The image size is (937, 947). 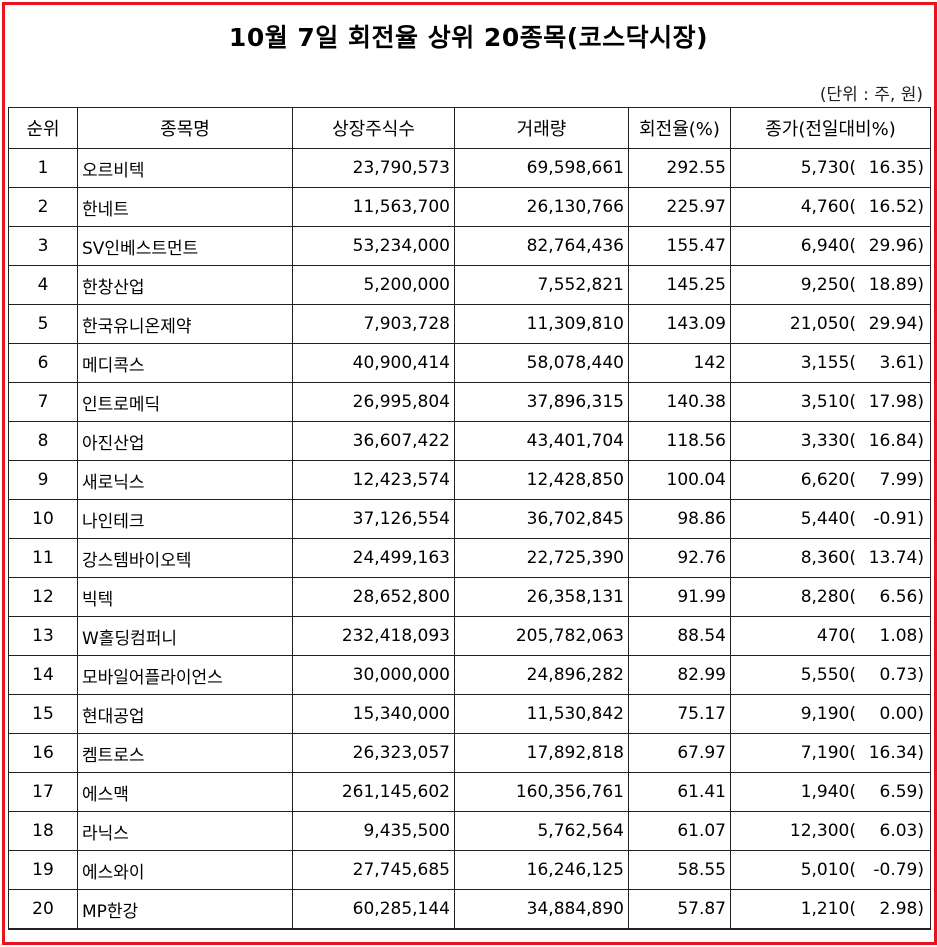 What do you see at coordinates (185, 480) in the screenshot?
I see `stock-name-cell: 새로닉스` at bounding box center [185, 480].